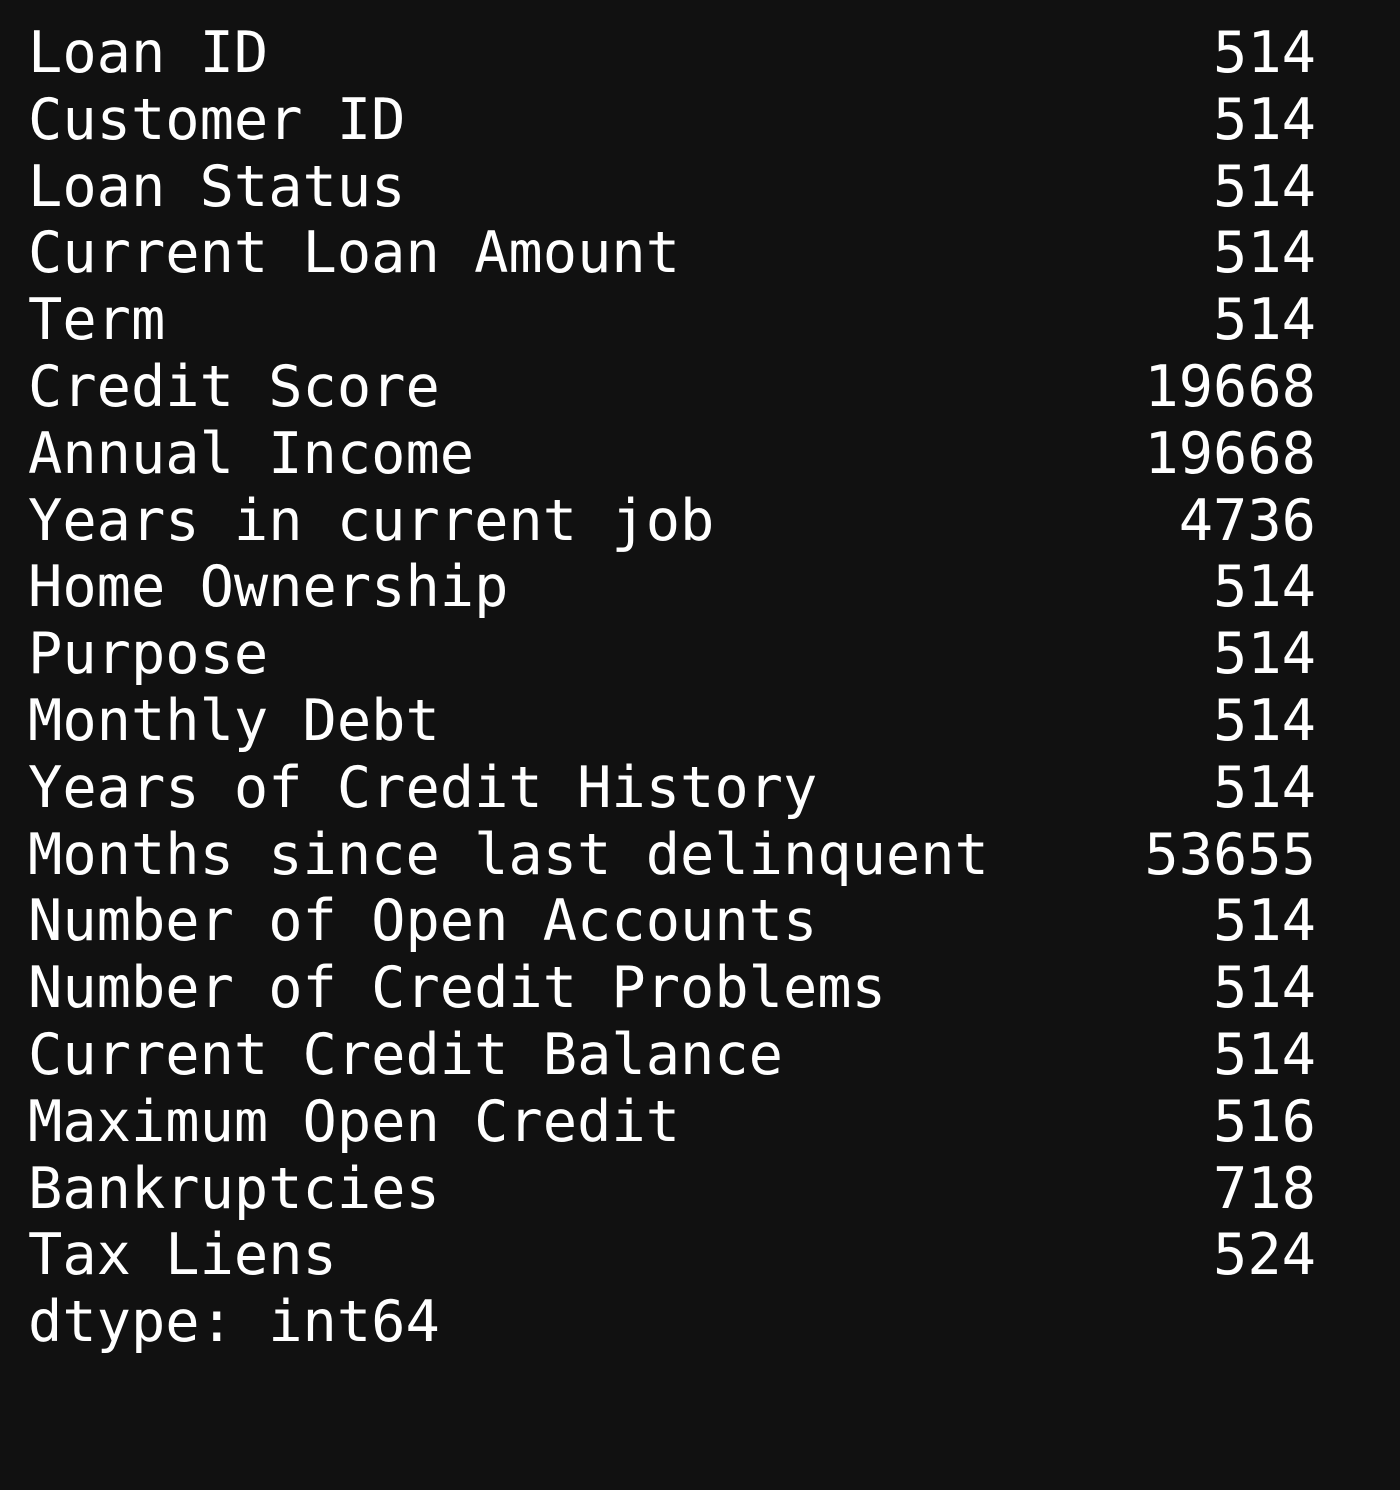 Image resolution: width=1400 pixels, height=1490 pixels. I want to click on series-row-credit-score: Credit Score 19668, so click(672, 387).